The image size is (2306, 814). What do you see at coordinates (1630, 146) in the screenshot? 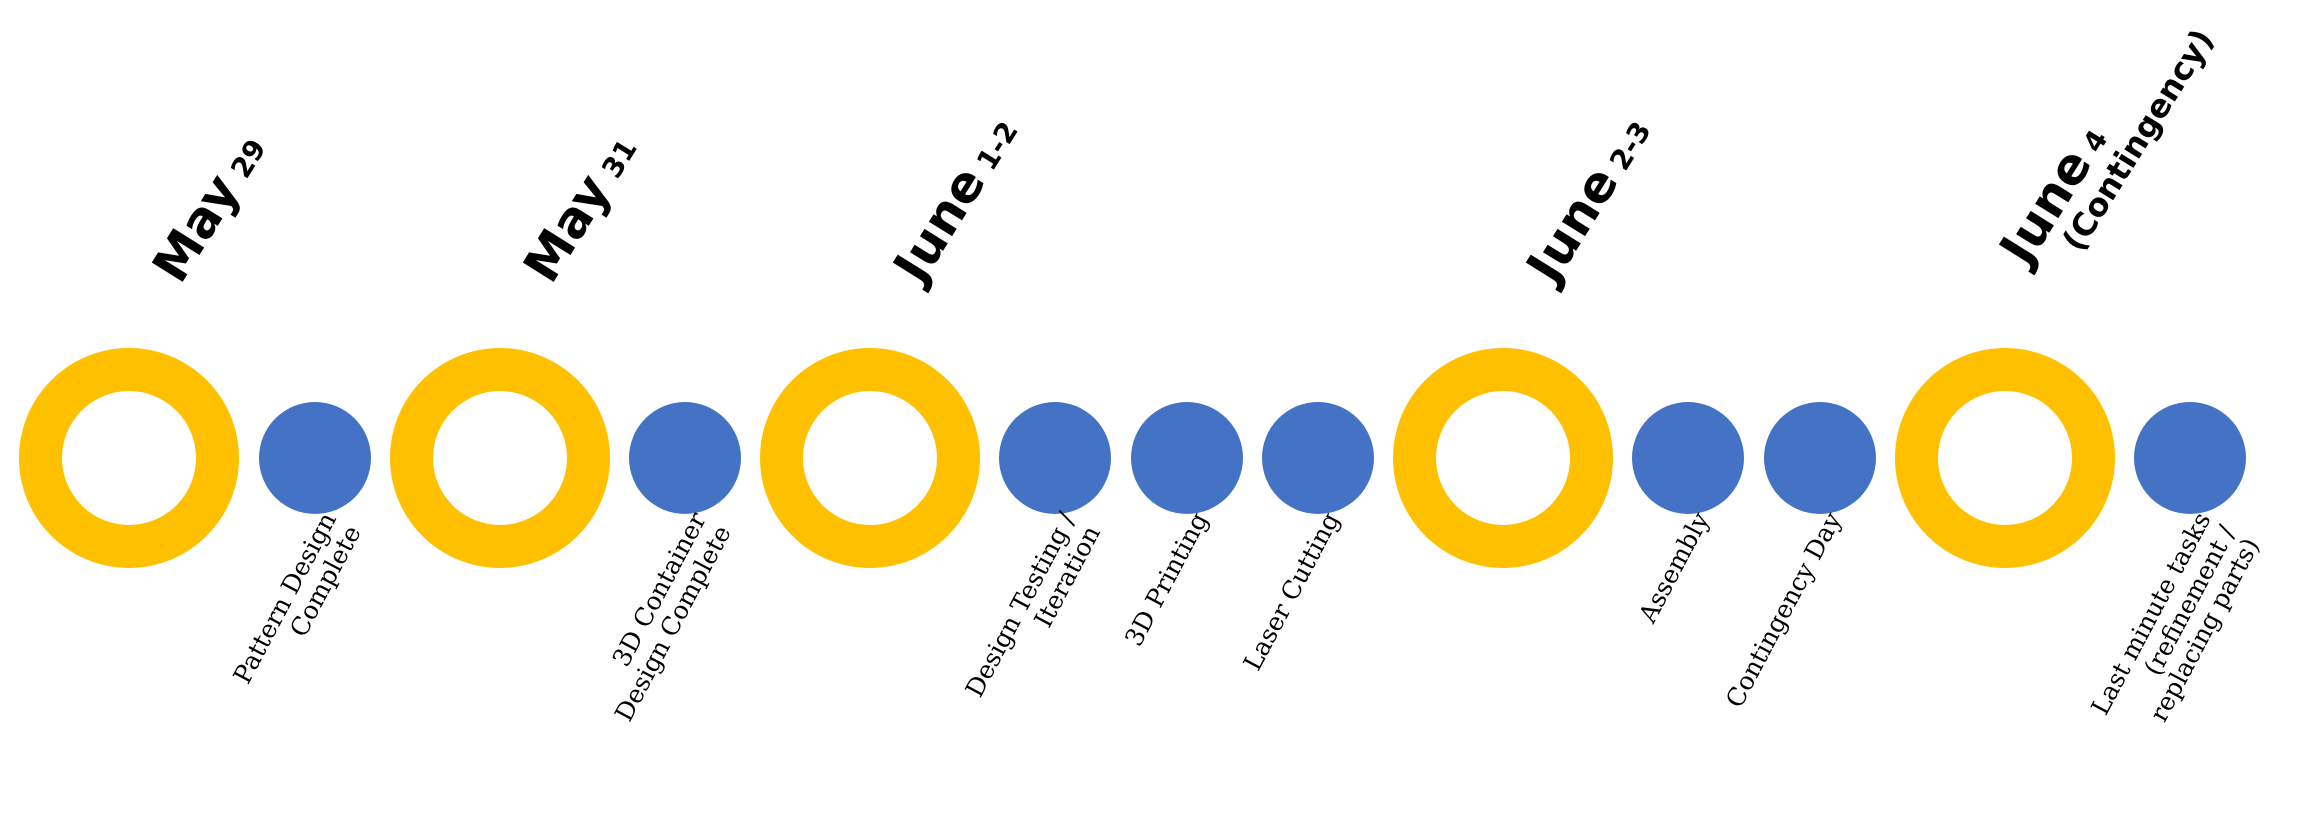
I see `milestone-day: 2-3` at bounding box center [1630, 146].